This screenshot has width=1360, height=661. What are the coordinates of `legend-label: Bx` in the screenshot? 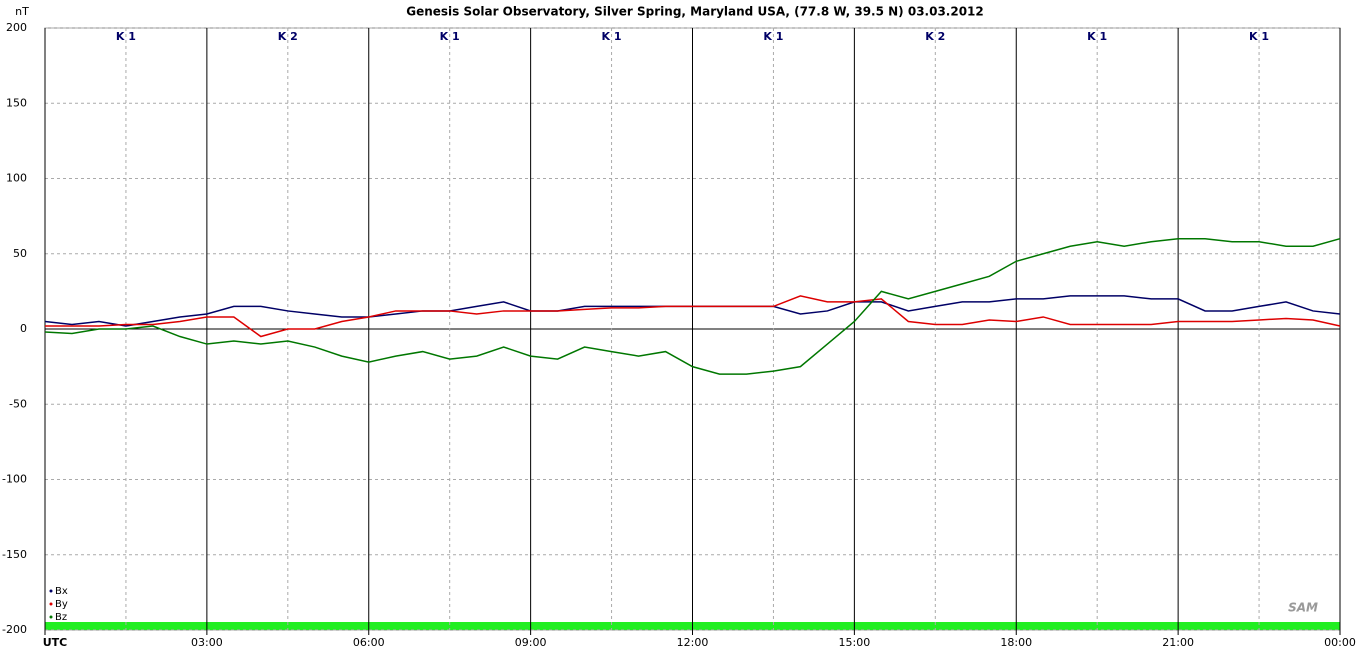 It's located at (61, 591).